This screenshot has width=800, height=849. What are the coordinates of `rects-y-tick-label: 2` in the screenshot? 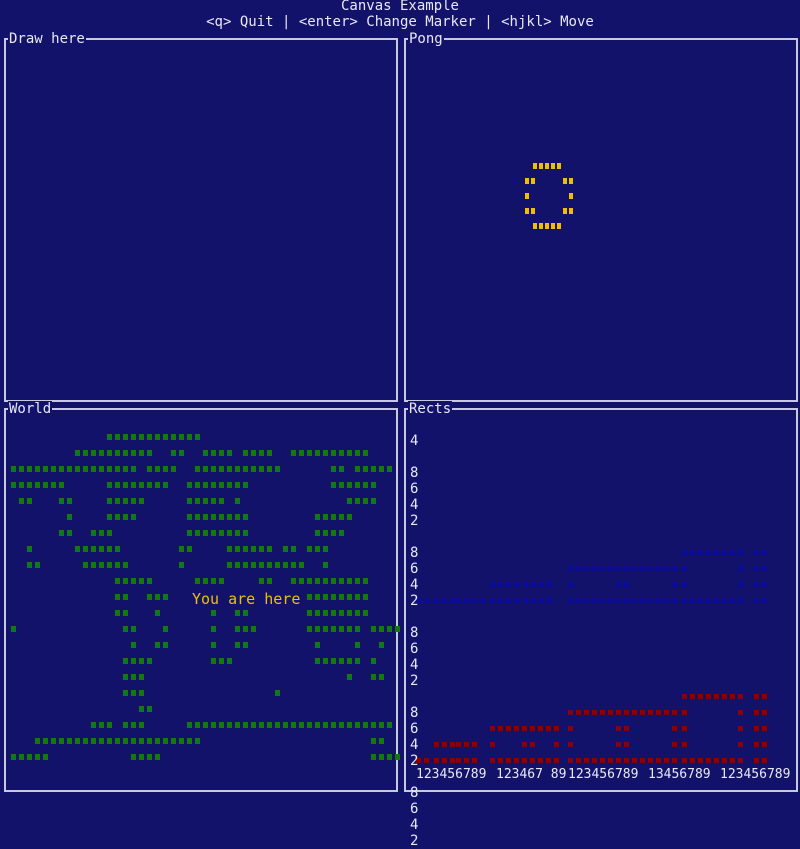 It's located at (414, 521).